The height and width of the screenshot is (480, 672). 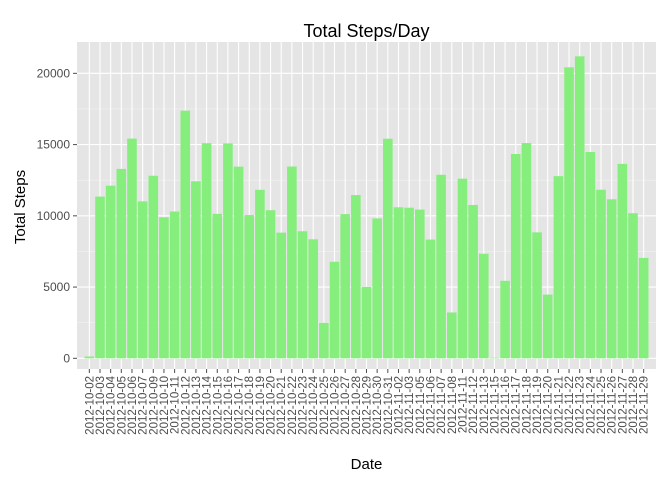 I want to click on x-tick-label: 2012-11-19, so click(x=538, y=405).